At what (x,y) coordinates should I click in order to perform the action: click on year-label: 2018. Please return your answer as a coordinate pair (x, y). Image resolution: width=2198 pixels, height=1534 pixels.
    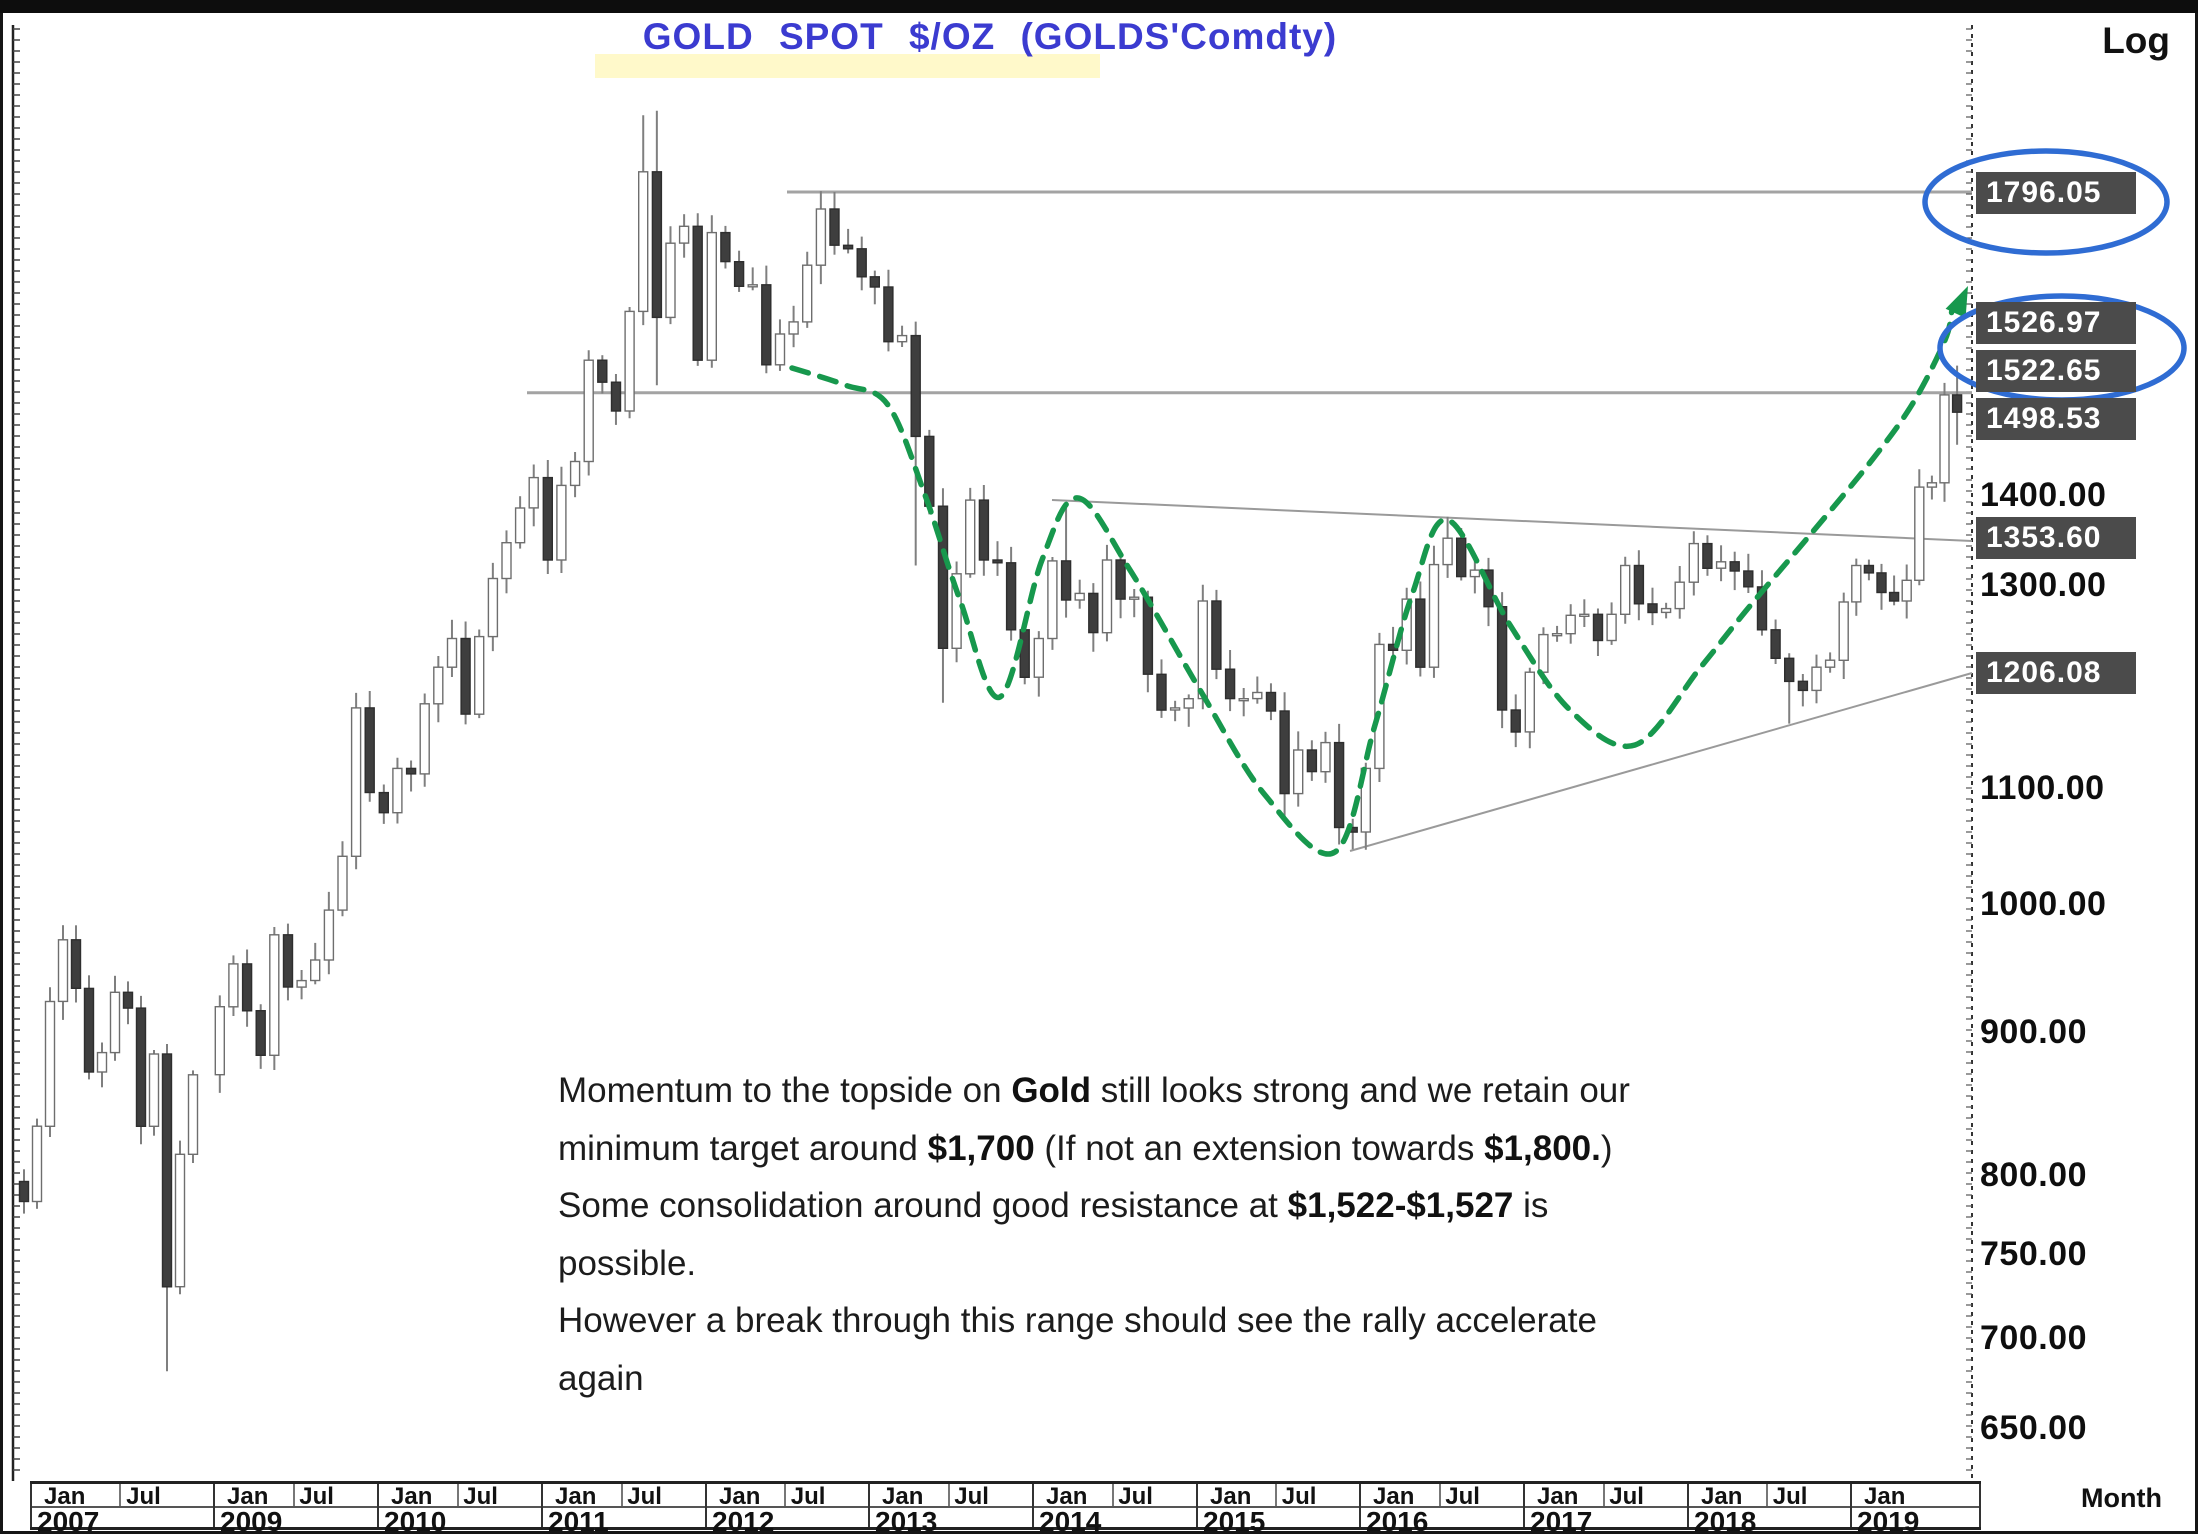
    Looking at the image, I should click on (1725, 1520).